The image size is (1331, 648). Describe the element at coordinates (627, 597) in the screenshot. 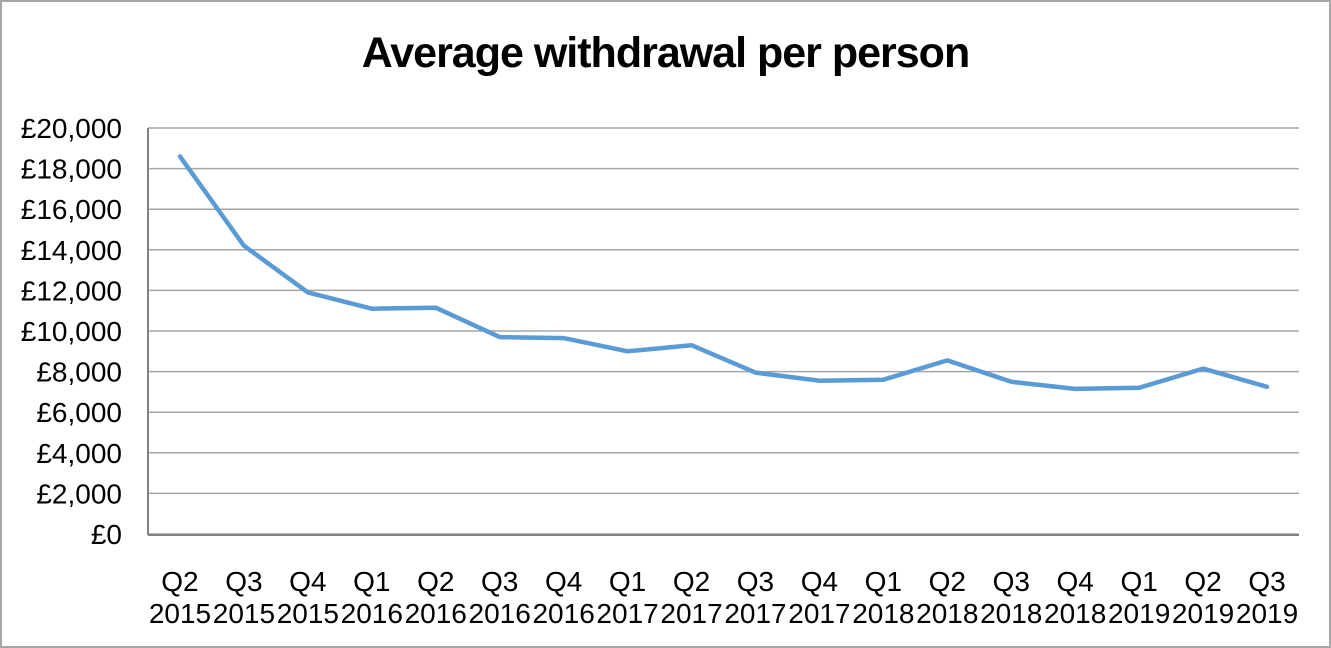

I see `x-tick-label: Q1 2017` at that location.